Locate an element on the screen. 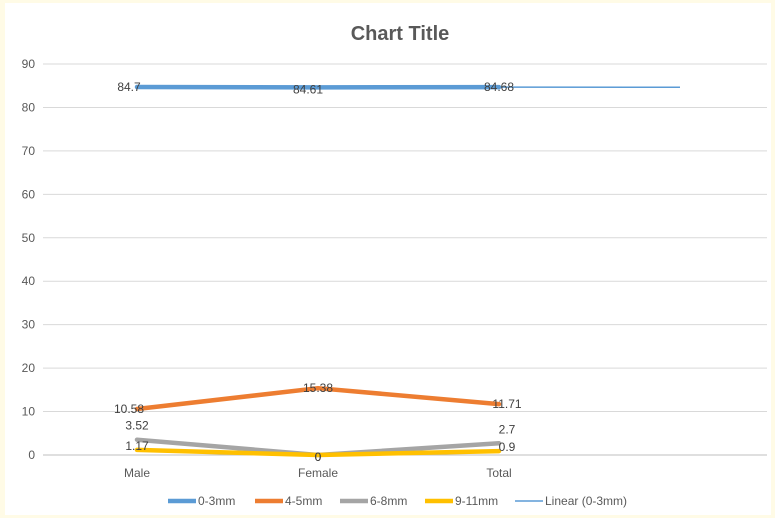 The height and width of the screenshot is (518, 775). data-label: 2.7 is located at coordinates (507, 429).